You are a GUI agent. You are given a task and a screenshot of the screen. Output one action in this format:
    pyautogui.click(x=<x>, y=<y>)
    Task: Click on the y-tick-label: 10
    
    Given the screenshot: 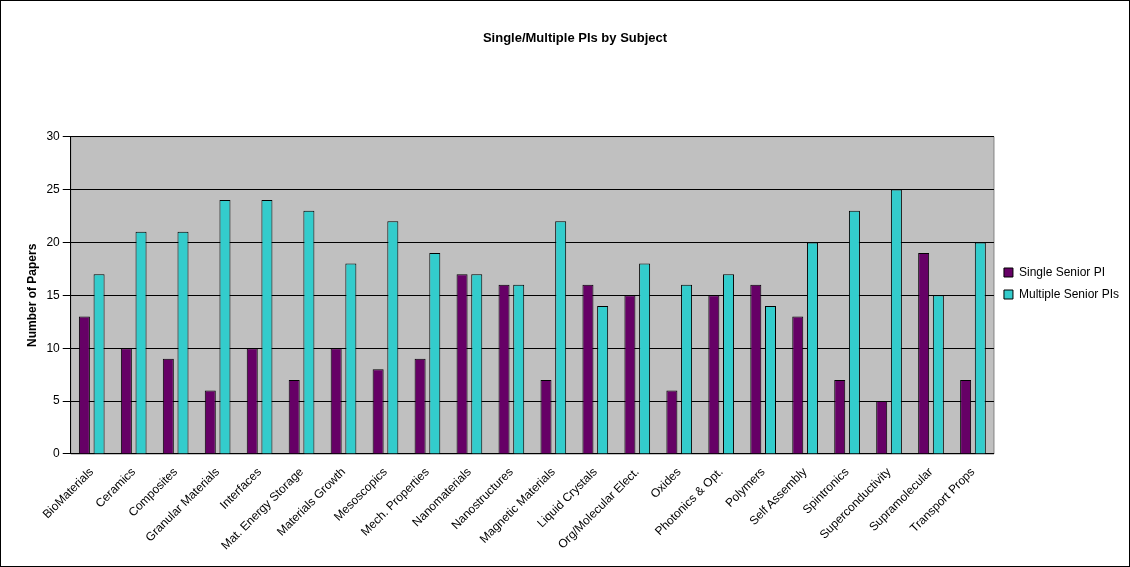 What is the action you would take?
    pyautogui.click(x=53, y=347)
    